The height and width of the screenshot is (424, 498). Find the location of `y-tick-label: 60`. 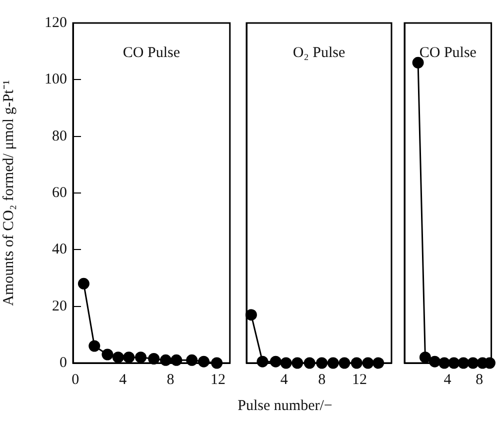

y-tick-label: 60 is located at coordinates (59, 192).